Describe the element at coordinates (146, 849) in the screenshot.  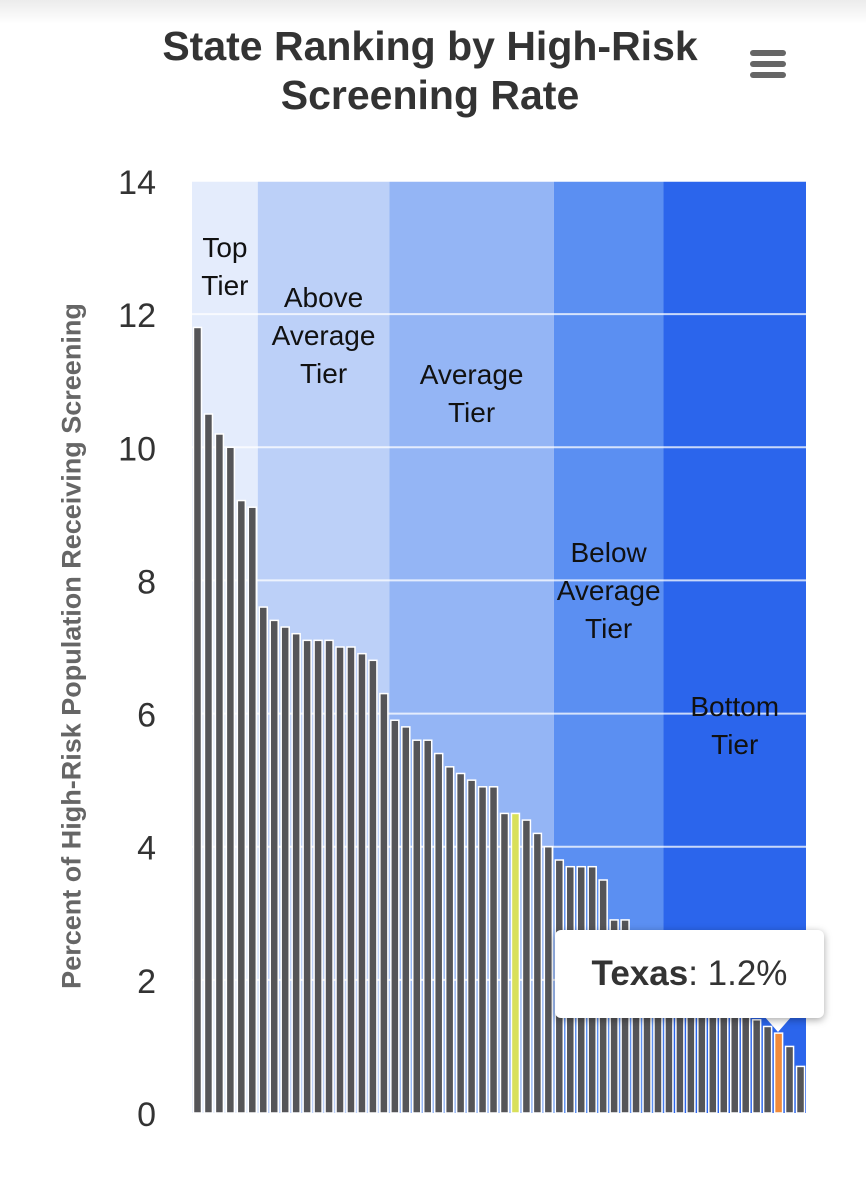
I see `y-tick-label: 4` at that location.